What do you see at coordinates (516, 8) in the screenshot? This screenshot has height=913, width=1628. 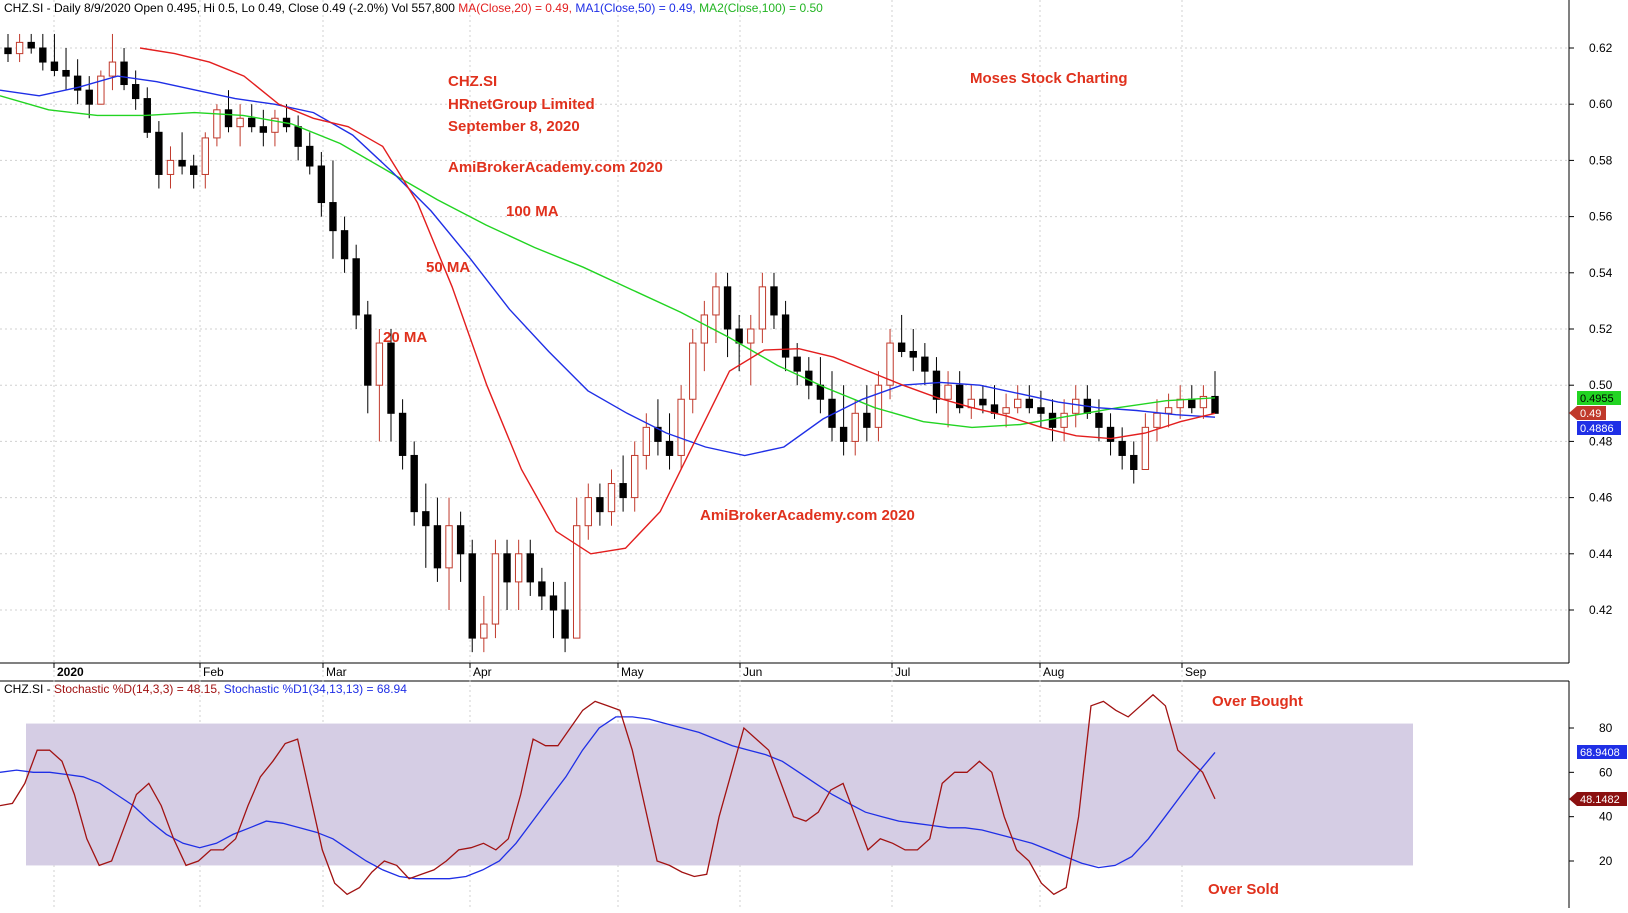 I see `price-header-ma20: MA(Close,20) = 0.49,` at bounding box center [516, 8].